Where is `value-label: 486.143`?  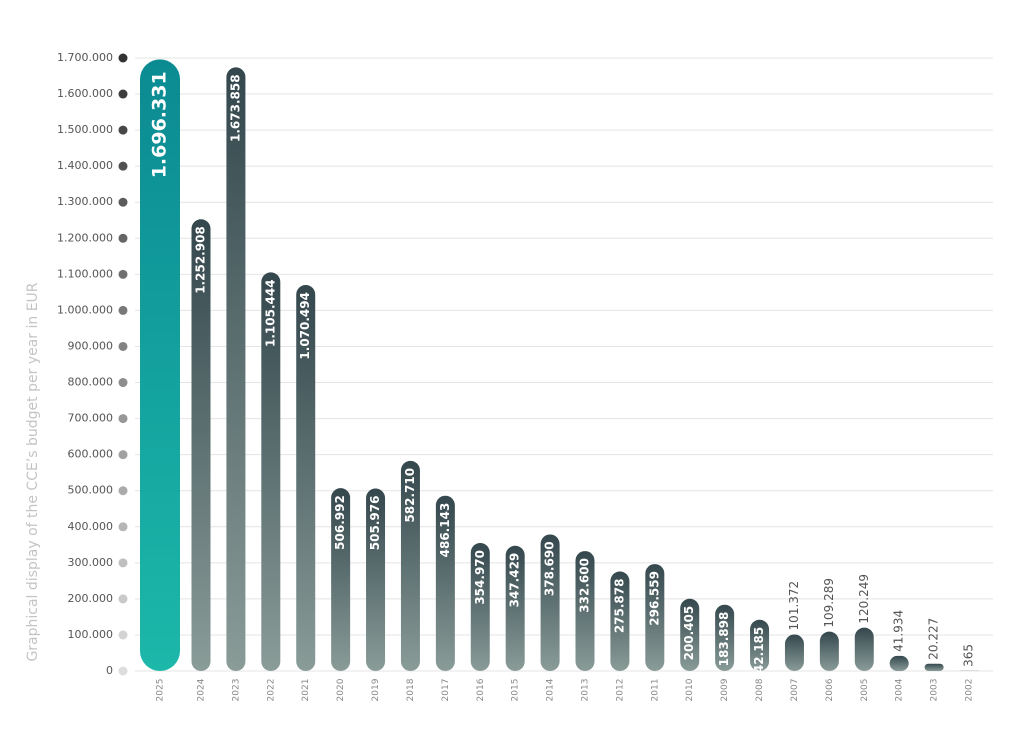 value-label: 486.143 is located at coordinates (445, 530).